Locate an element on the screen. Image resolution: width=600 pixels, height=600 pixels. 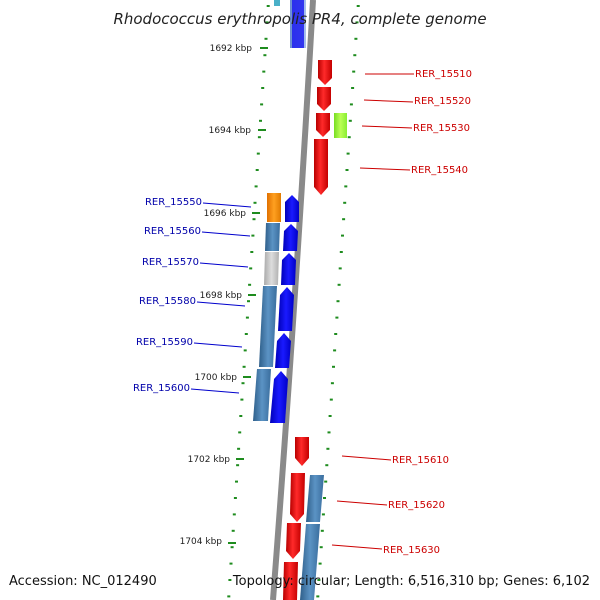
gene-label-rer-15540: RER_15540 is located at coordinates (439, 170).